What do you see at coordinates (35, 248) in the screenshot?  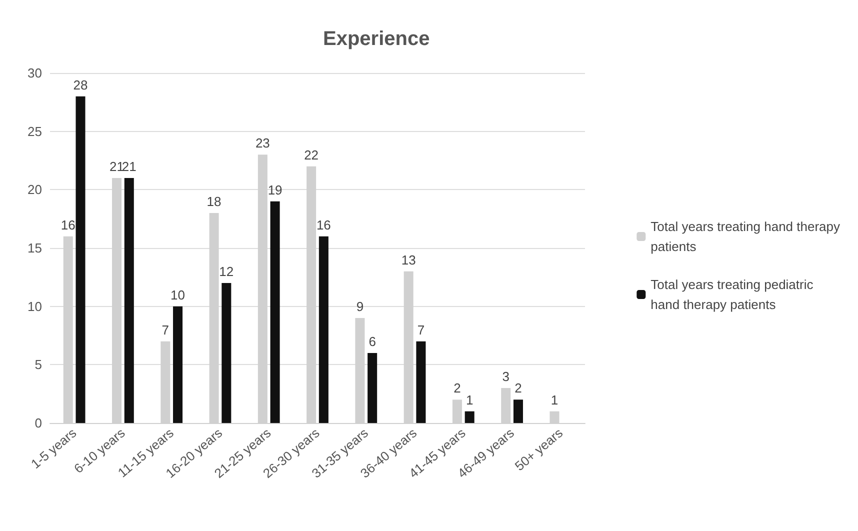 I see `y-tick-label: 15` at bounding box center [35, 248].